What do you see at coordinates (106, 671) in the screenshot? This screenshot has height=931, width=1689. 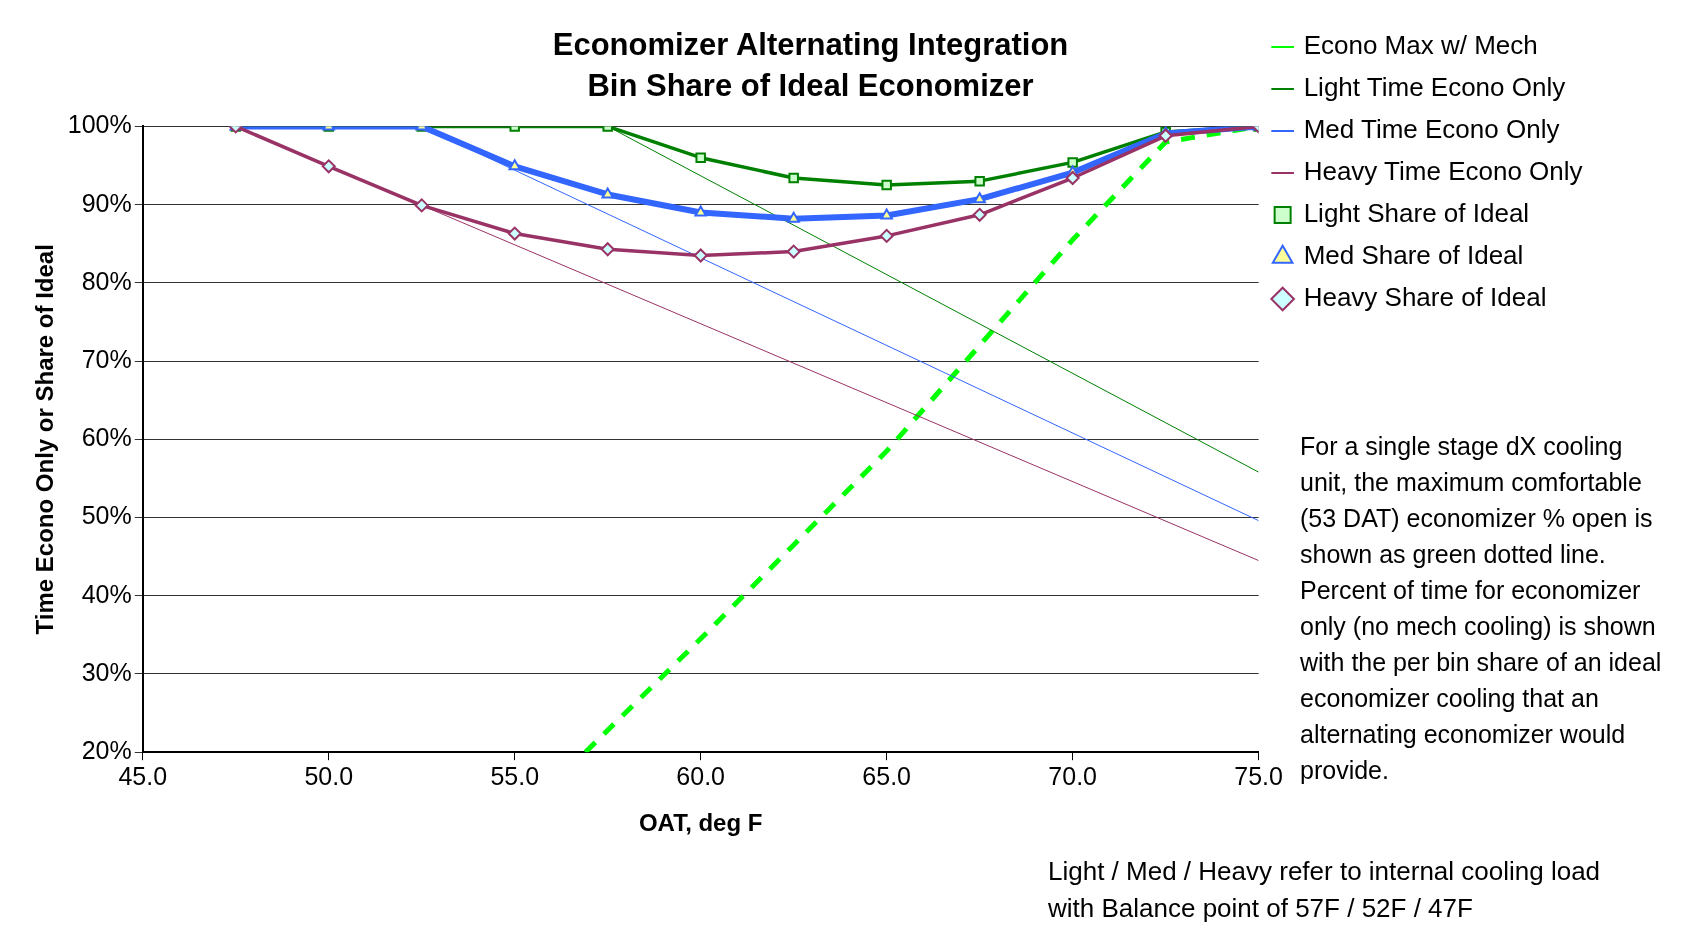 I see `y-tick-label: 30%` at bounding box center [106, 671].